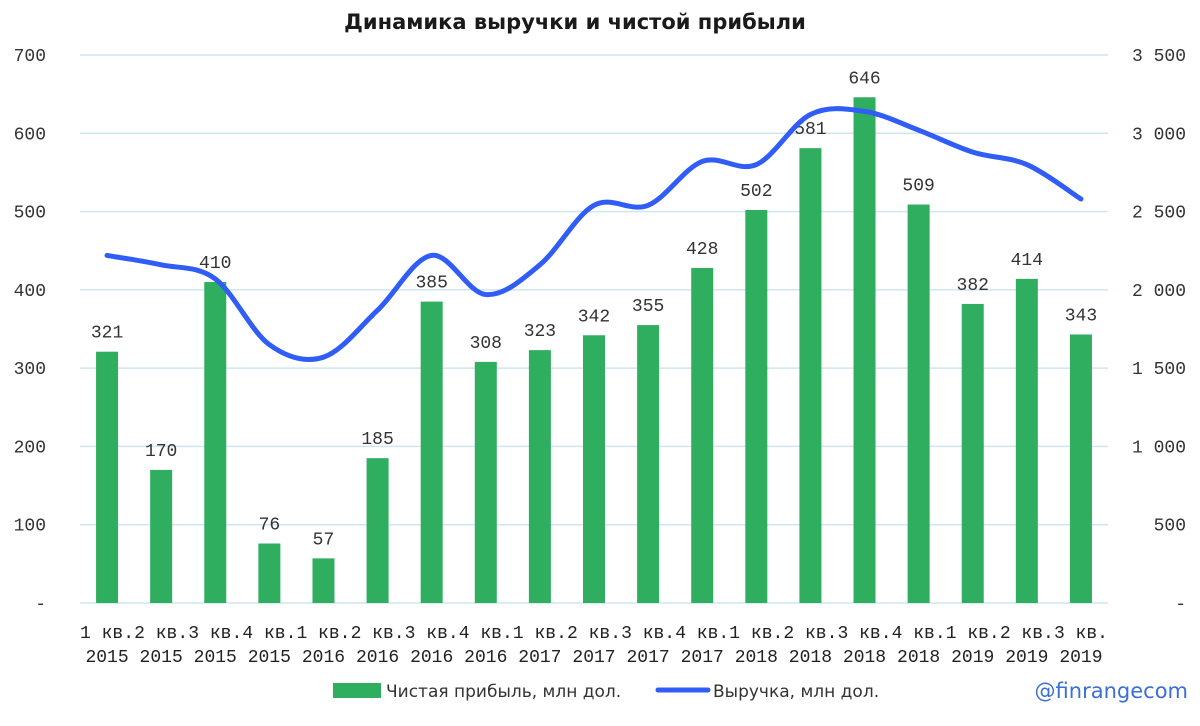  Describe the element at coordinates (1027, 261) in the screenshot. I see `data-label: 414` at that location.